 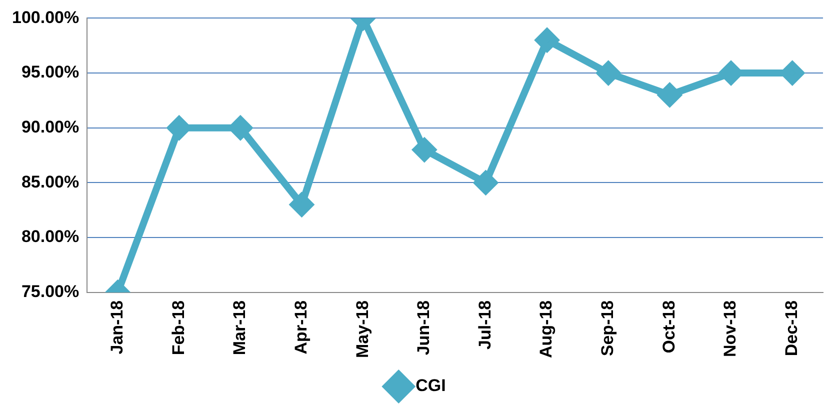 What do you see at coordinates (730, 329) in the screenshot?
I see `x-tick-label: Nov-18` at bounding box center [730, 329].